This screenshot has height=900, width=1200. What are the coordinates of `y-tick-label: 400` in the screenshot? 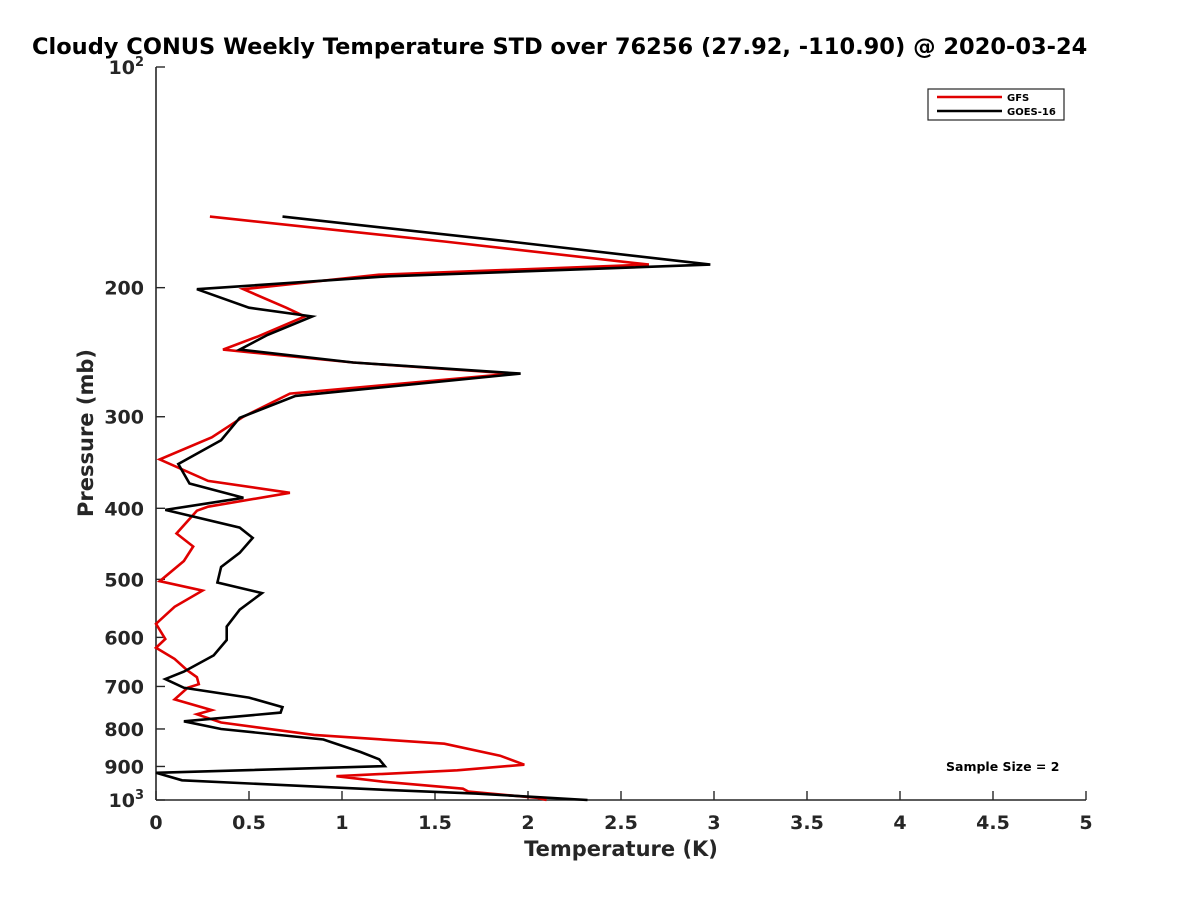 It's located at (124, 509).